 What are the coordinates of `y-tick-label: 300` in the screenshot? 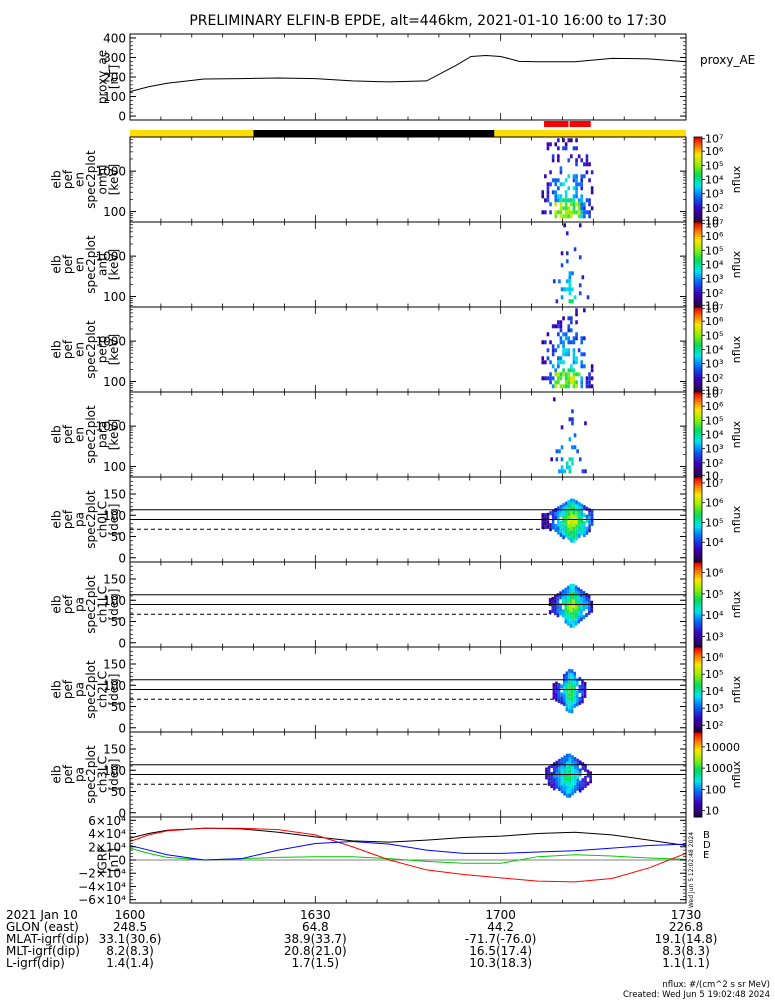 It's located at (114, 58).